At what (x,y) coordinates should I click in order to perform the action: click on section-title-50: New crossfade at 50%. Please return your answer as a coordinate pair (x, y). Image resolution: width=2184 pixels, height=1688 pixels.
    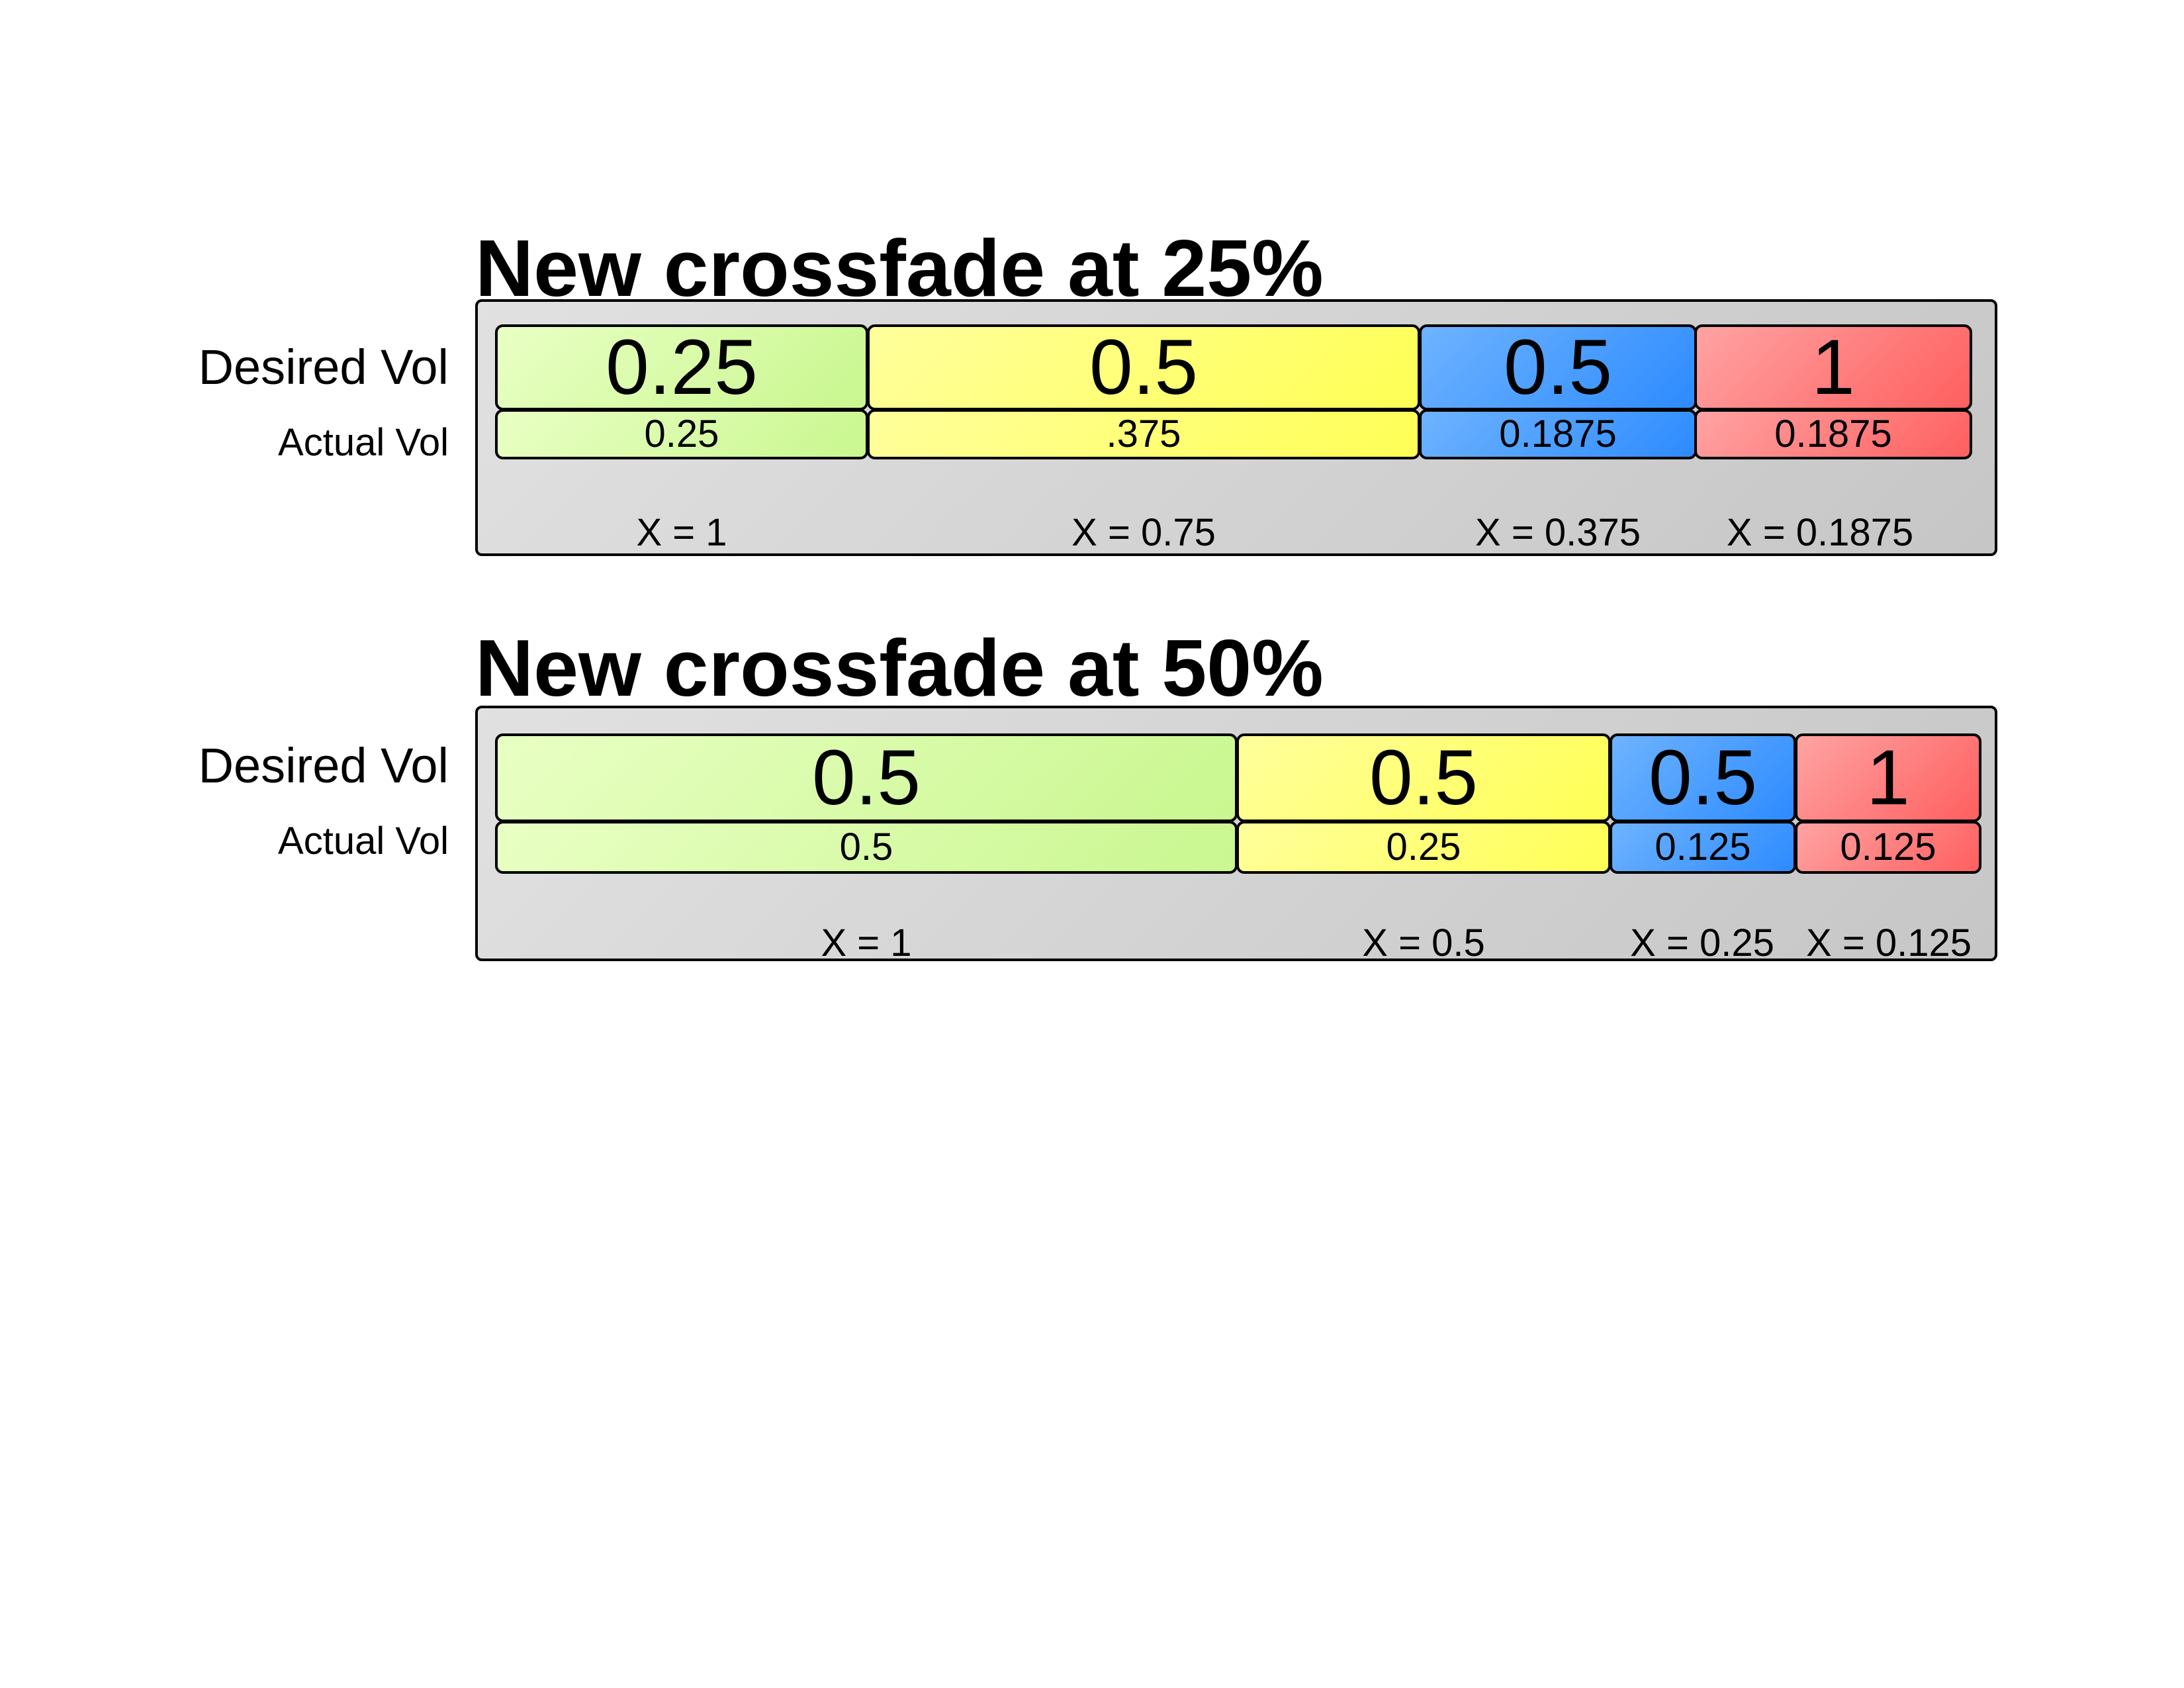
    Looking at the image, I should click on (899, 668).